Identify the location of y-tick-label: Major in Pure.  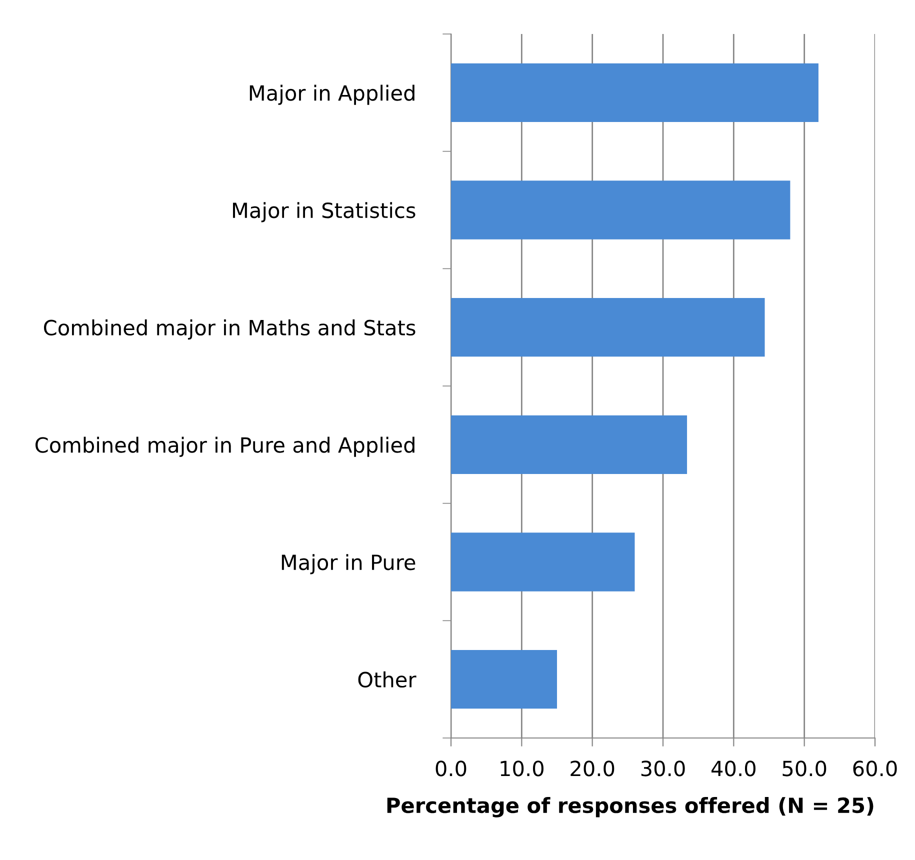
(349, 564).